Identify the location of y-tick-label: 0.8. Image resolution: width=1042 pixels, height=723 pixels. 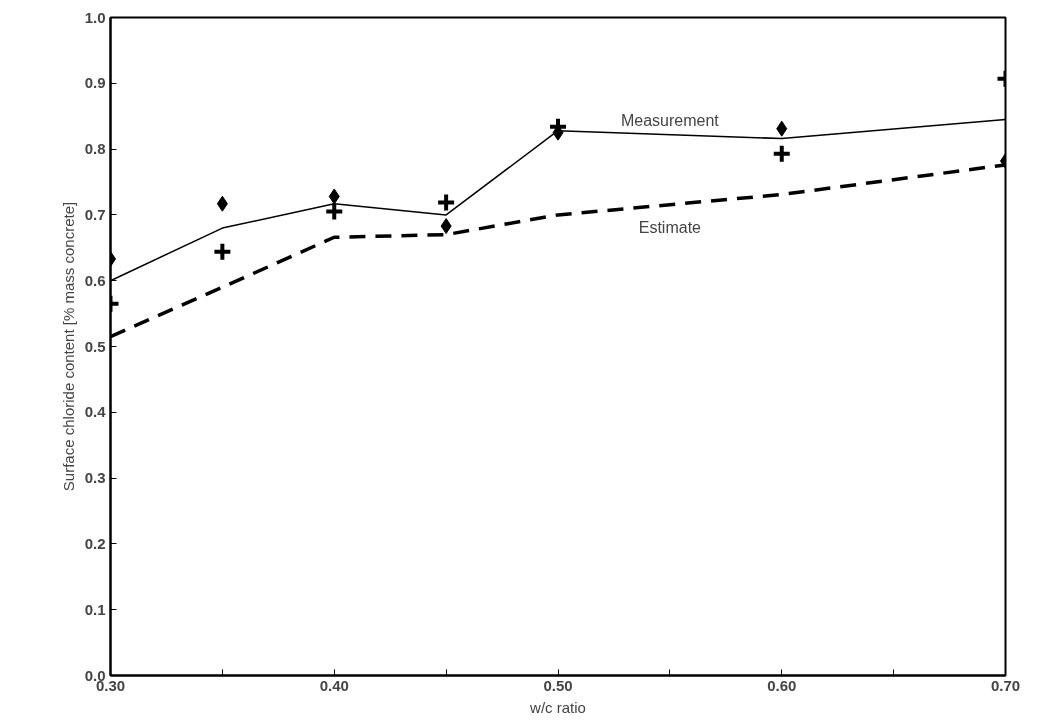
(95, 149).